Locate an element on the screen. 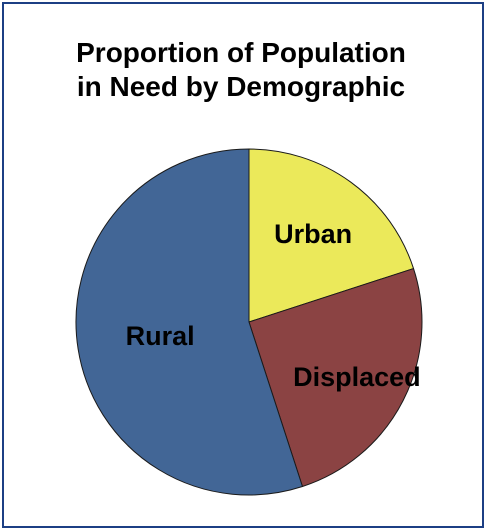 The width and height of the screenshot is (486, 530). chart-title-line-2: in Need by Demographic is located at coordinates (241, 86).